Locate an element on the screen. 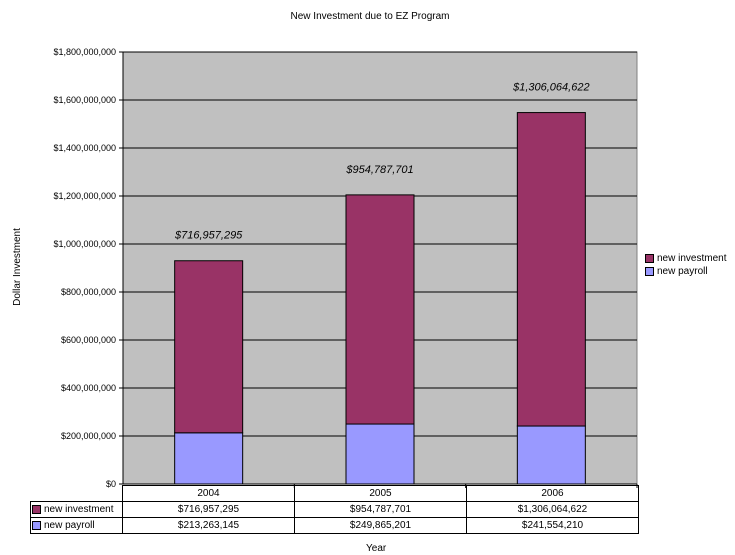  bar-new-payroll-2005 is located at coordinates (380, 454).